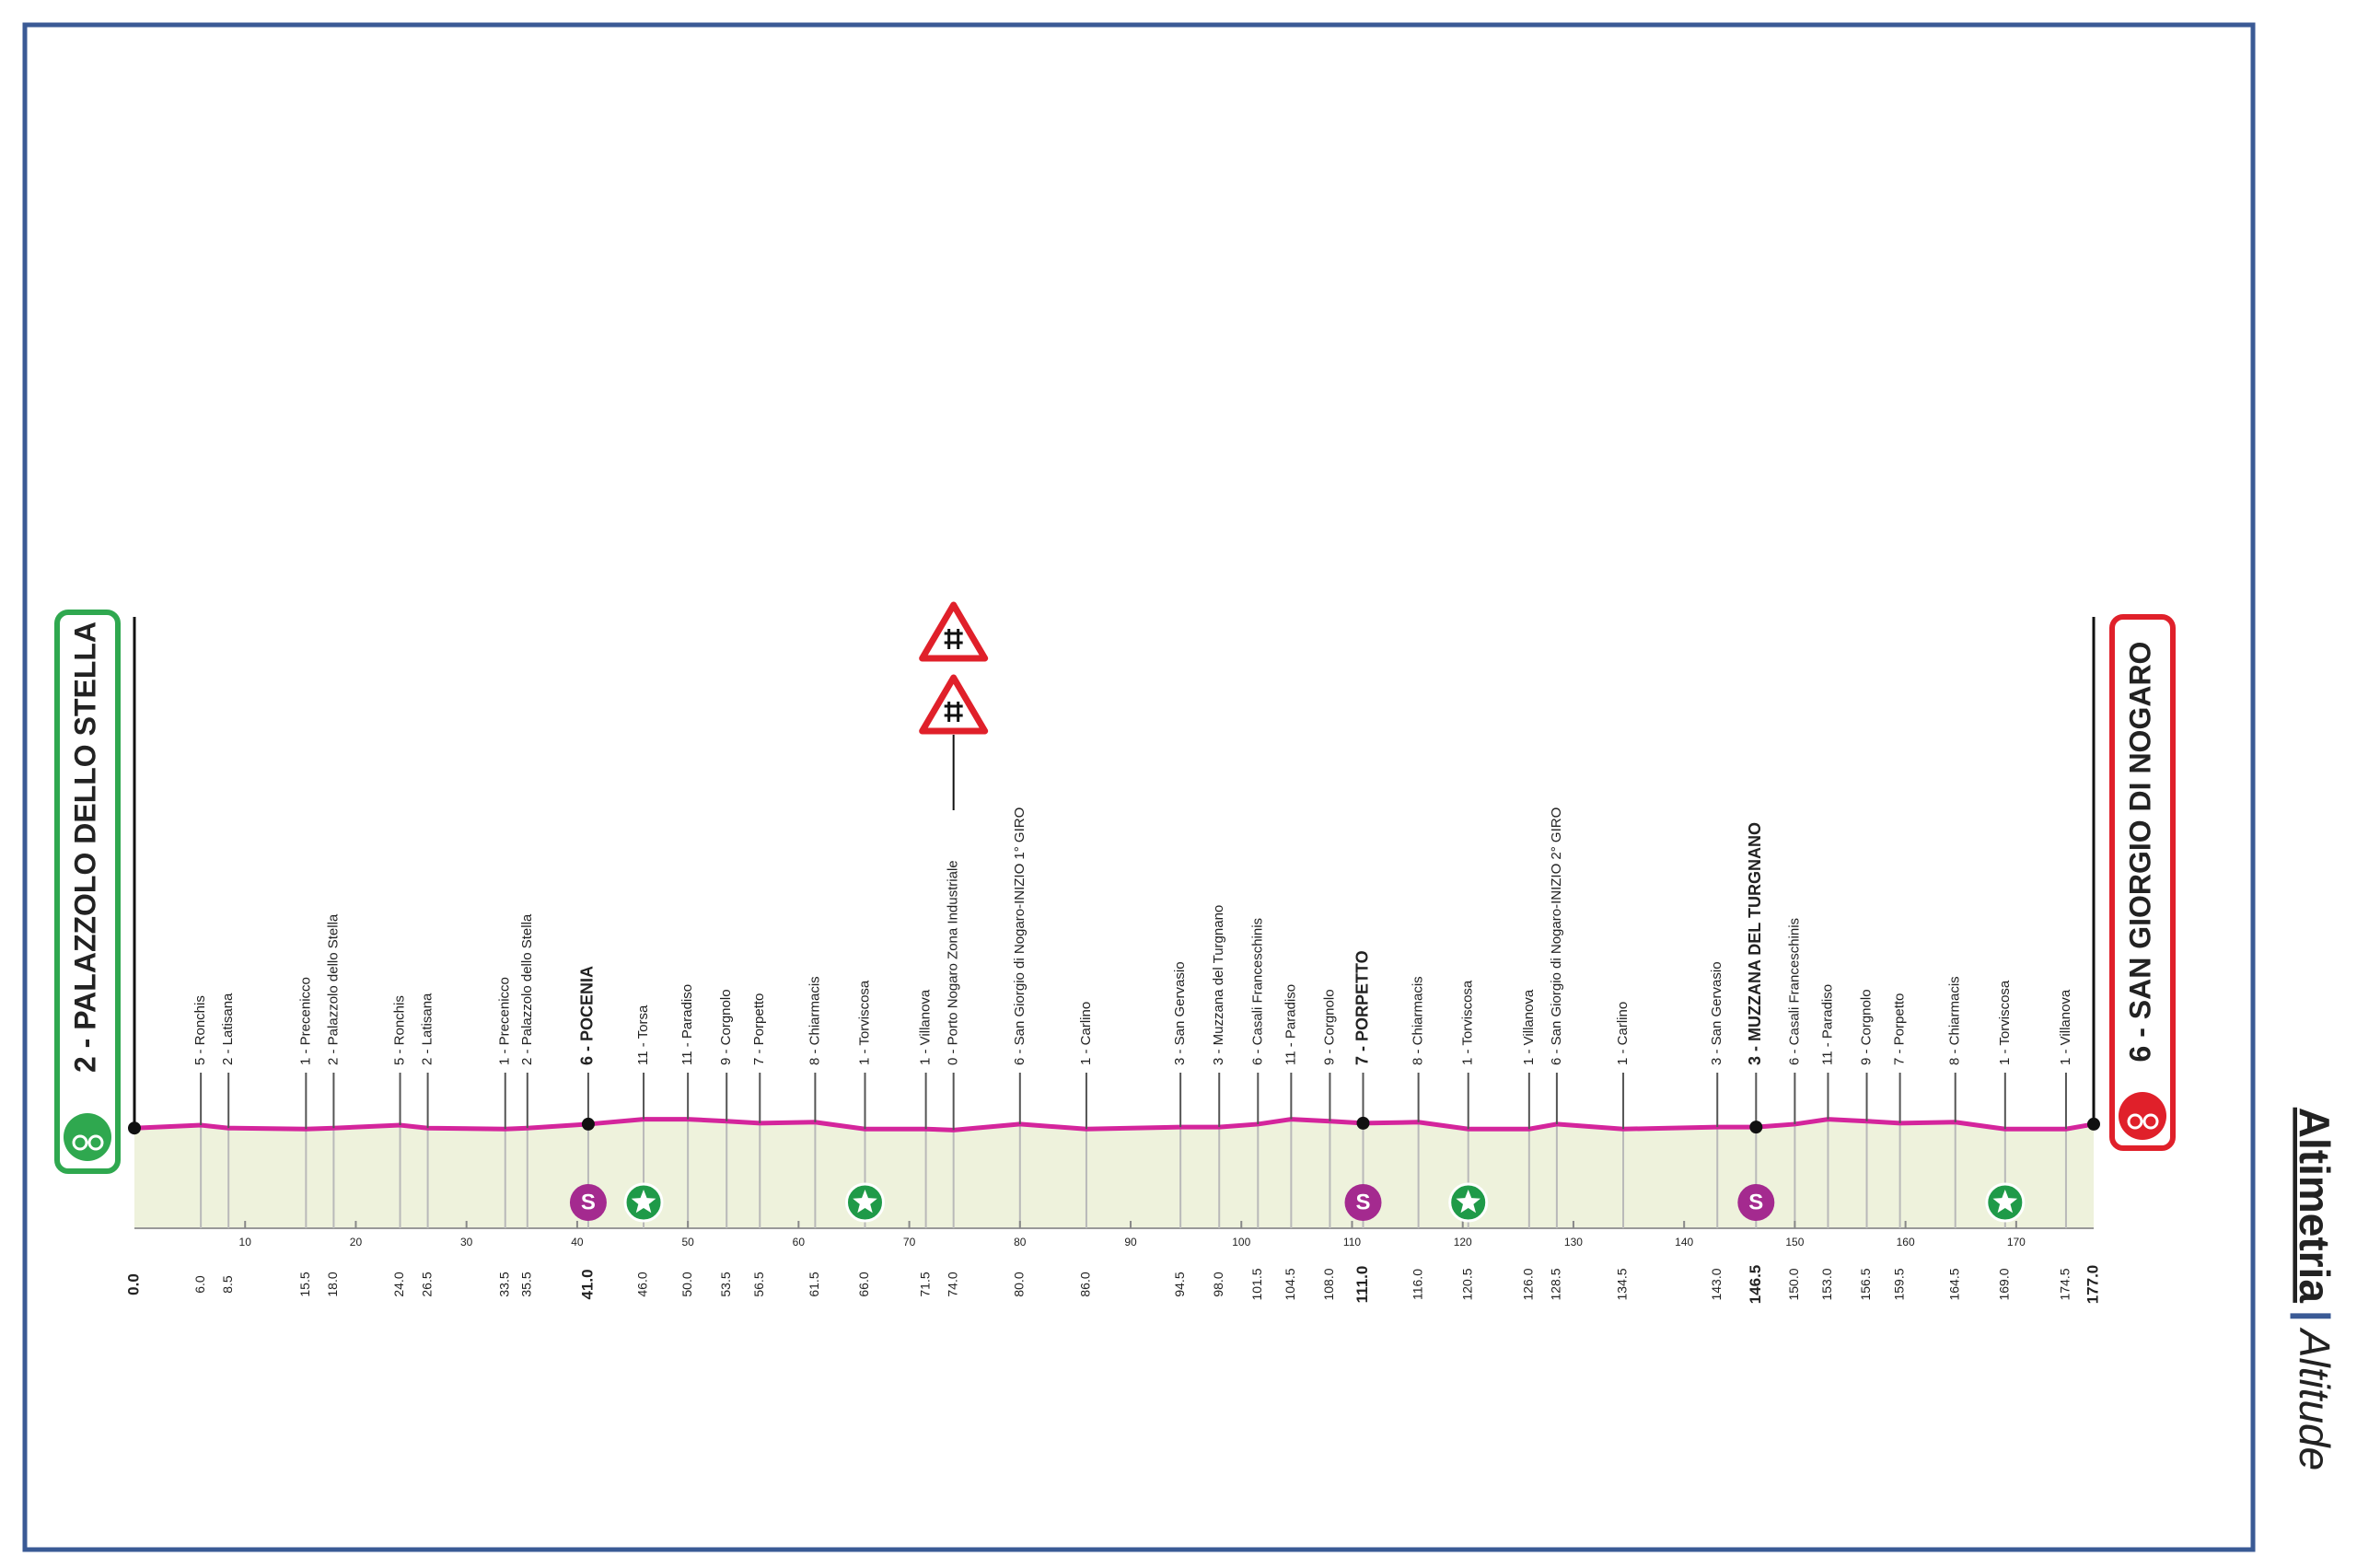 Image resolution: width=2357 pixels, height=1568 pixels. I want to click on x-tick-label: 40, so click(577, 1242).